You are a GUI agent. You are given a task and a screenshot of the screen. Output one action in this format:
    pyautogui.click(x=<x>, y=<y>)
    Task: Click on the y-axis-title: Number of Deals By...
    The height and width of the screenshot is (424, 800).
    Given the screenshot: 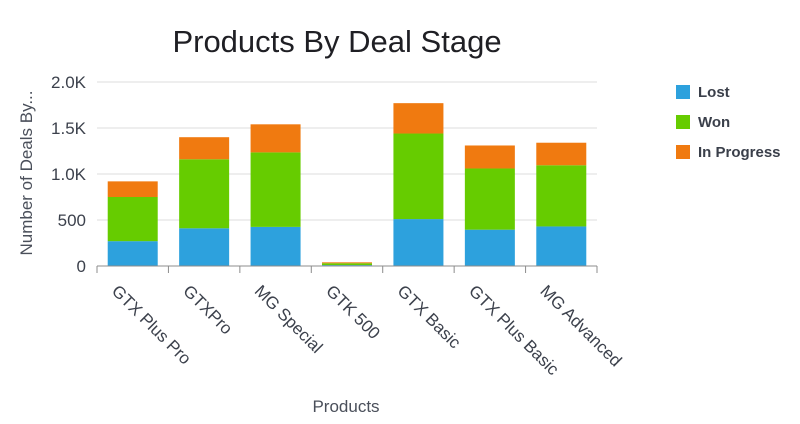 What is the action you would take?
    pyautogui.click(x=26, y=172)
    